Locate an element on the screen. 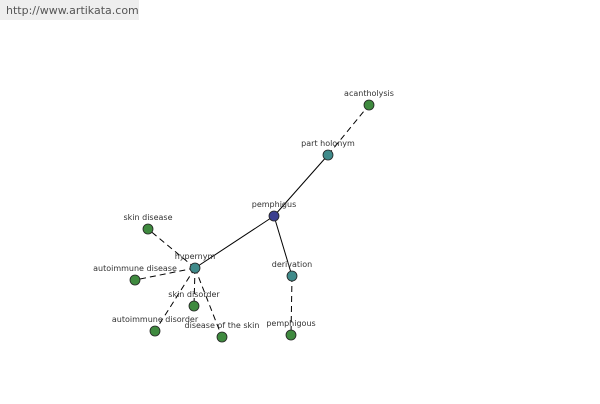 The height and width of the screenshot is (404, 600). node-label: derivation is located at coordinates (292, 264).